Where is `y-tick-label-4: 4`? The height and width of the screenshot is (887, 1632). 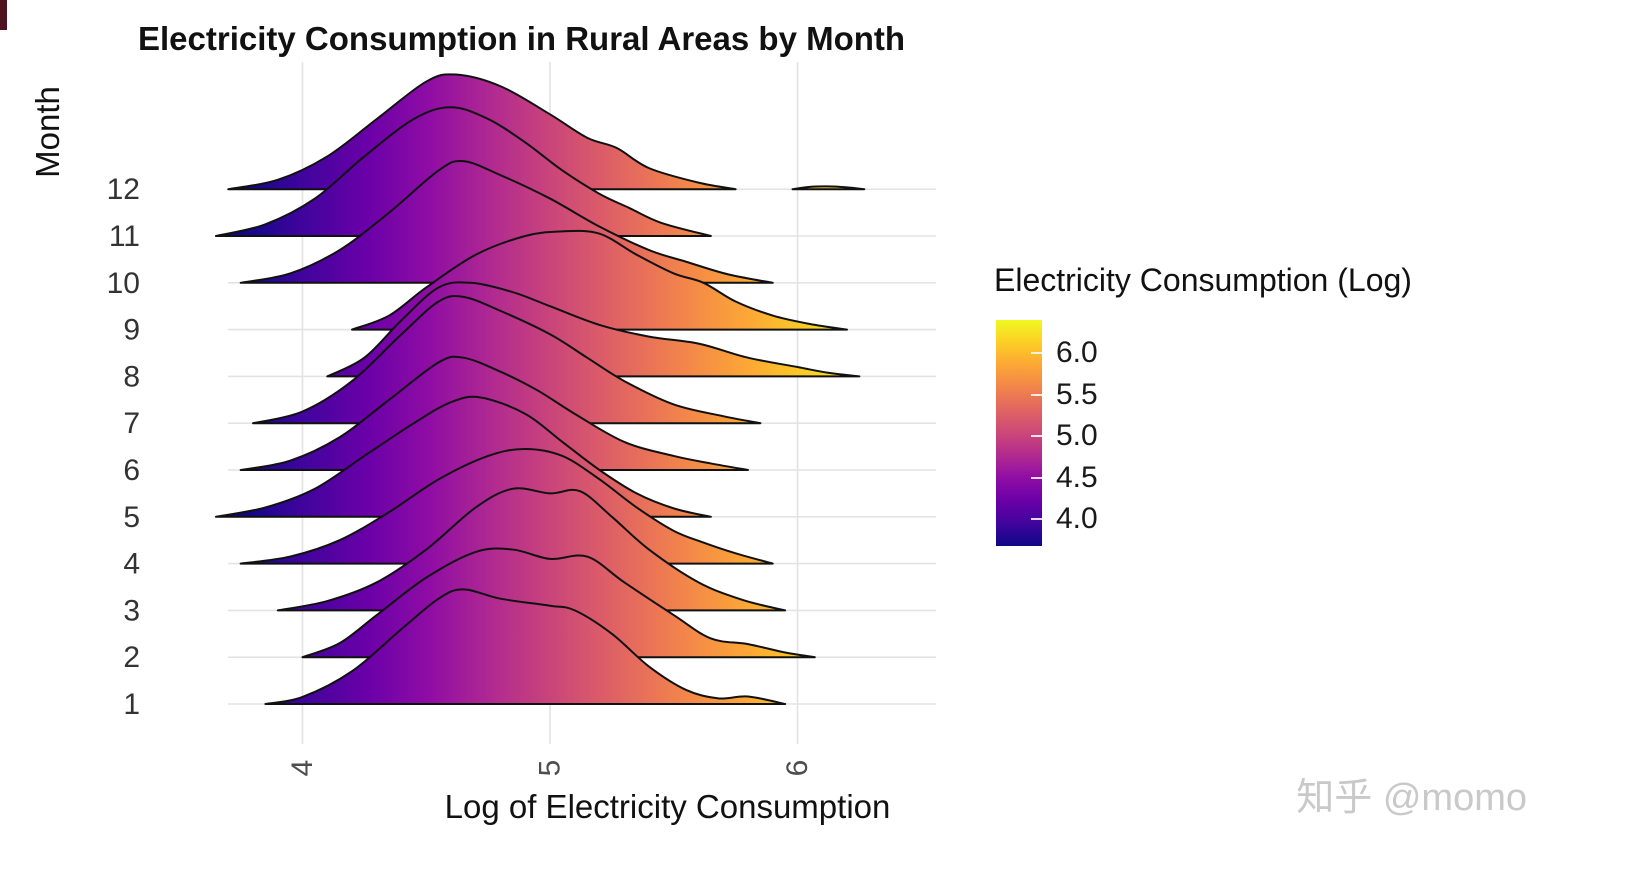
y-tick-label-4: 4 is located at coordinates (131, 564).